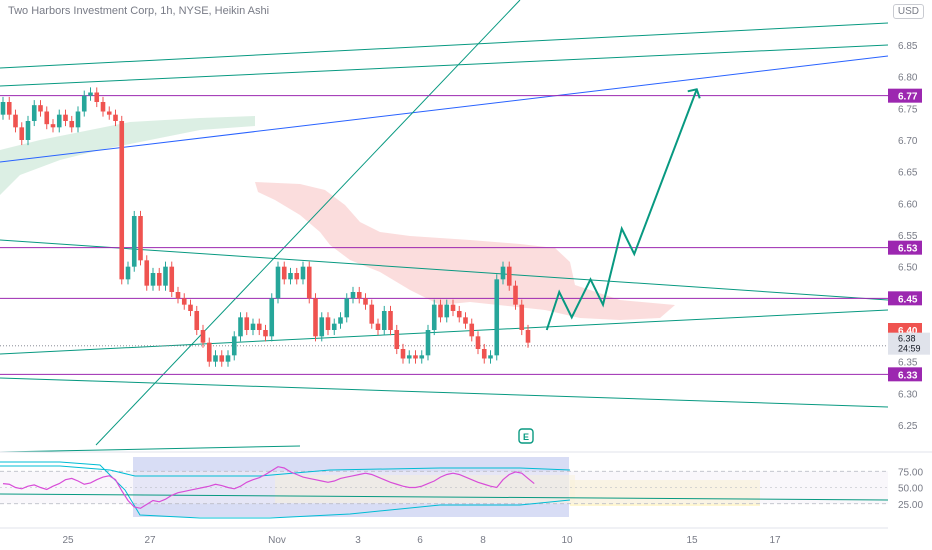 The width and height of the screenshot is (932, 550). Describe the element at coordinates (621, 209) in the screenshot. I see `projection-path` at that location.